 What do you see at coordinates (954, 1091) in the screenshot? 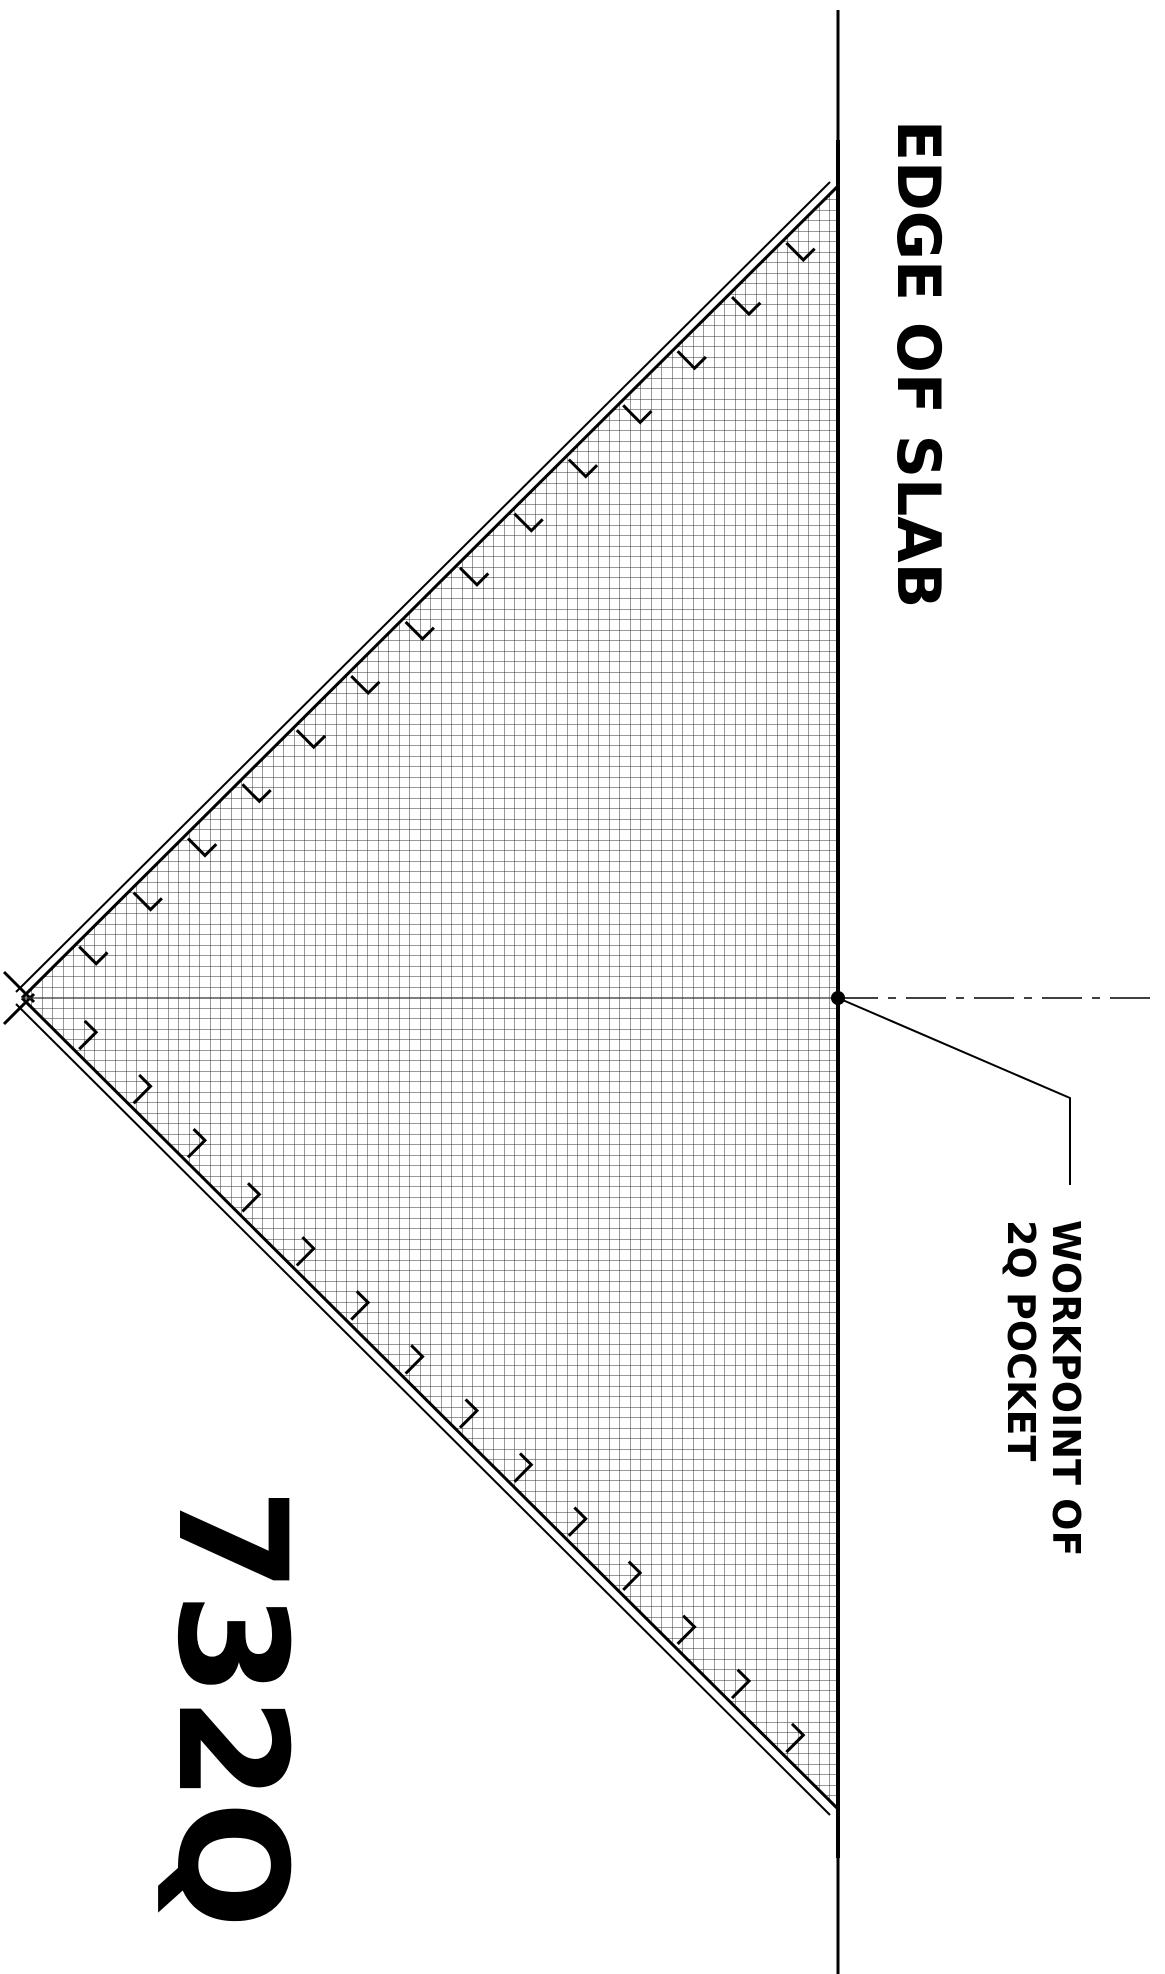
I see `workpoint-leader-line` at bounding box center [954, 1091].